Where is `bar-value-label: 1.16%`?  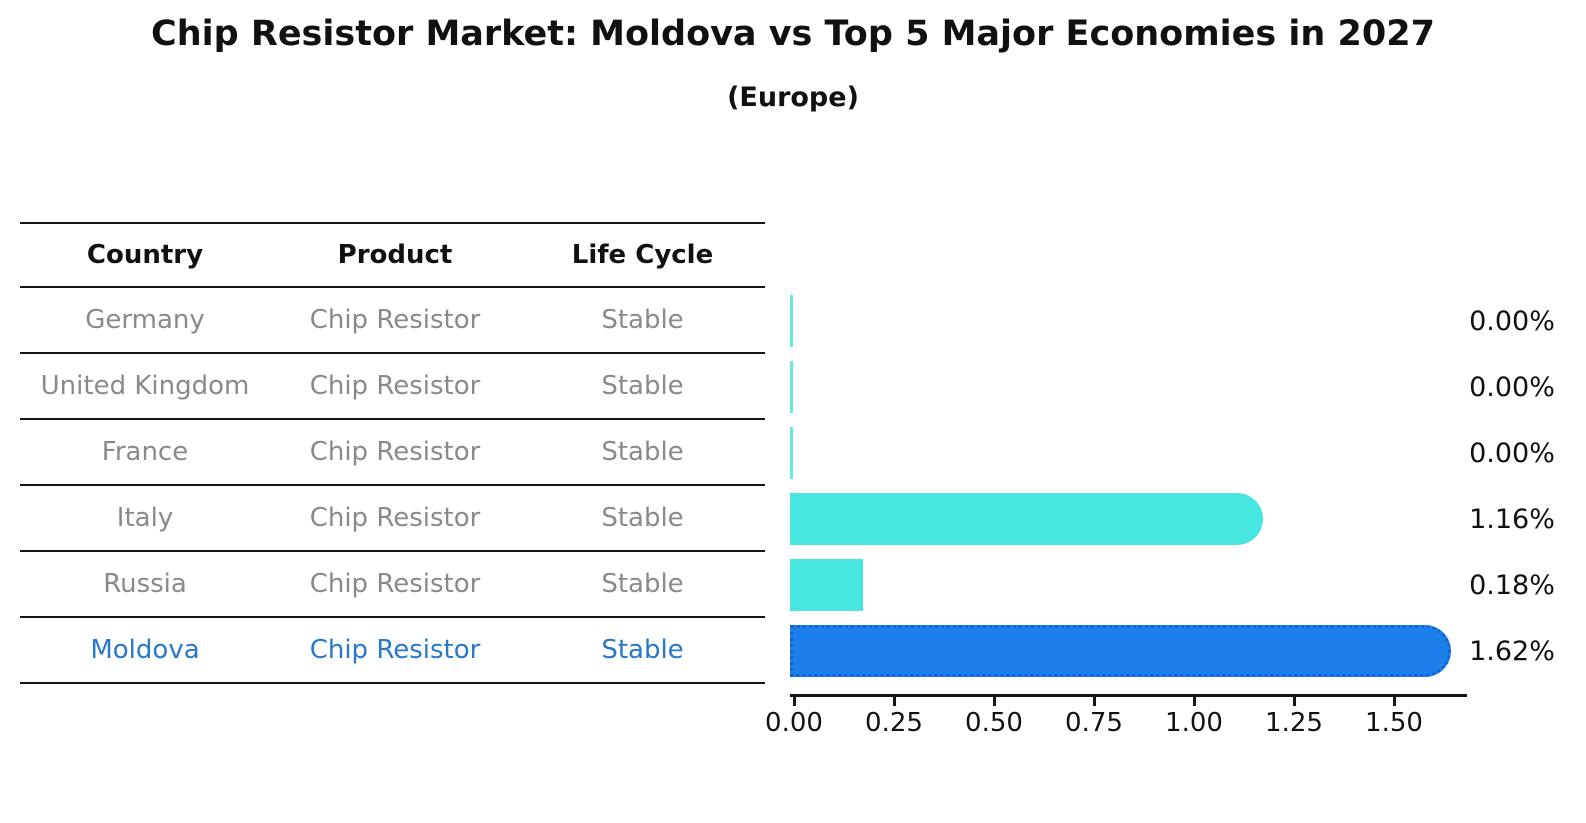 bar-value-label: 1.16% is located at coordinates (1512, 519).